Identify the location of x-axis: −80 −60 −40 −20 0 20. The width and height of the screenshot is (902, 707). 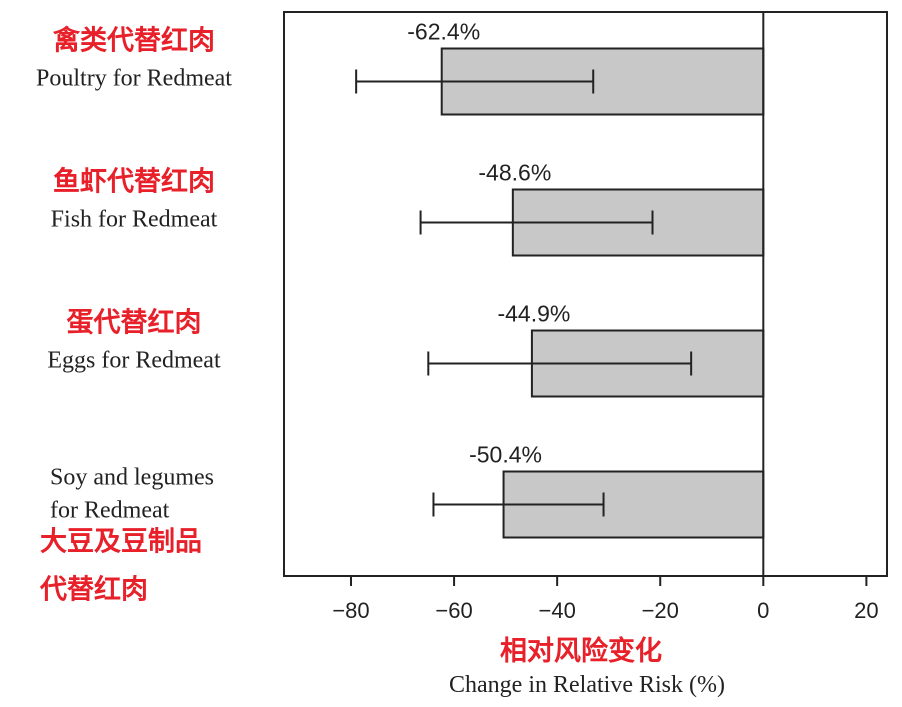
(605, 599).